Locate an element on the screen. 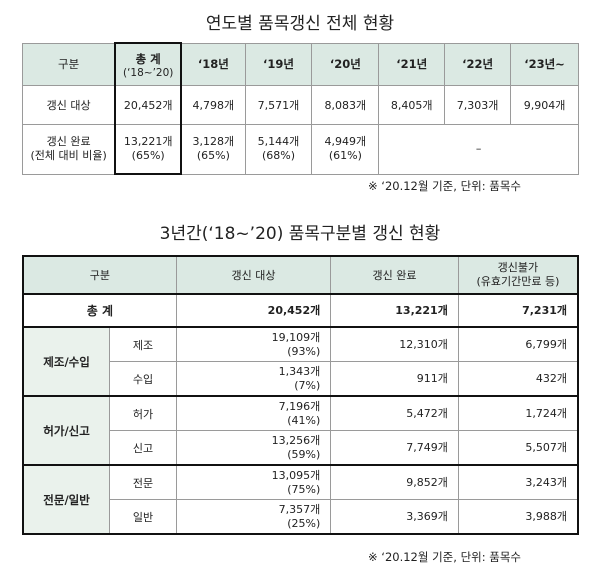 The height and width of the screenshot is (573, 600). target-pct: (75%) is located at coordinates (304, 489).